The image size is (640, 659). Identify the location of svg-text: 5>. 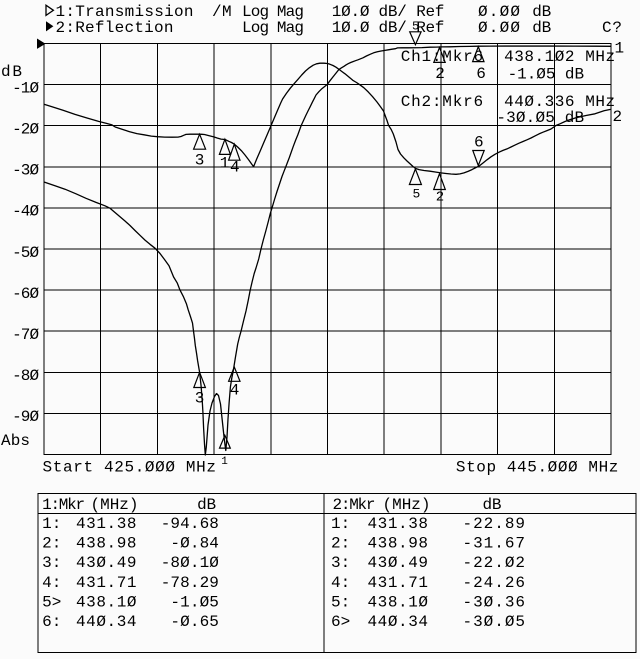
(51, 602).